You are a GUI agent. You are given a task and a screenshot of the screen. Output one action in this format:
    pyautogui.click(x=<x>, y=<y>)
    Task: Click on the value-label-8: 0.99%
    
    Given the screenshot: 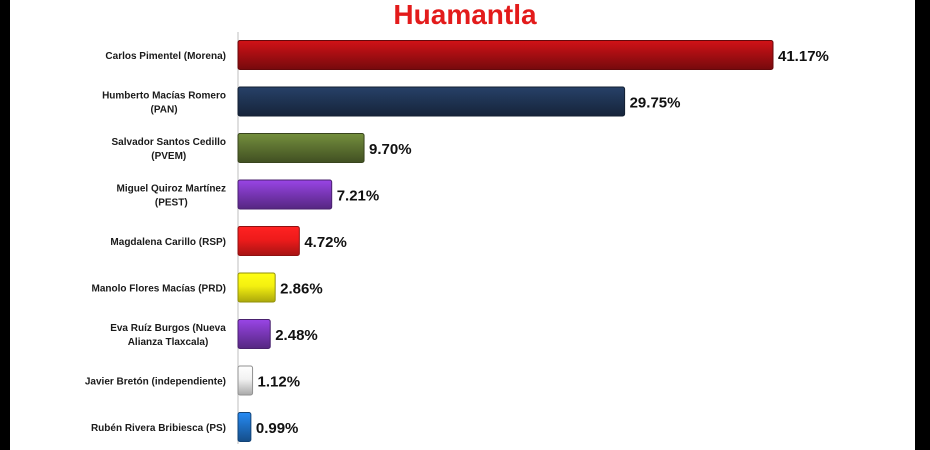 What is the action you would take?
    pyautogui.click(x=277, y=428)
    